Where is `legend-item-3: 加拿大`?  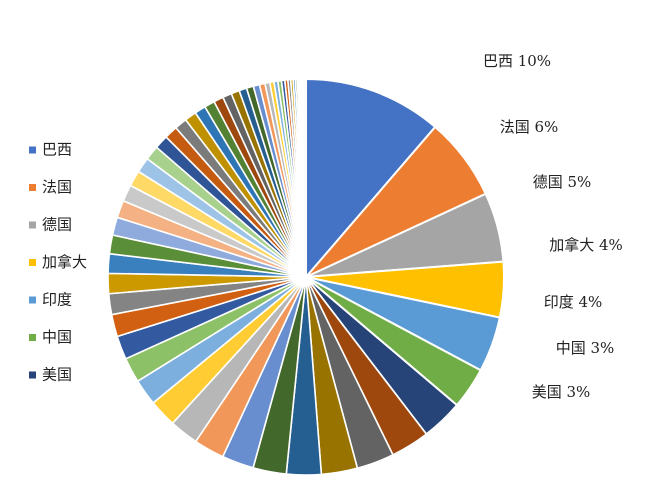
legend-item-3: 加拿大 is located at coordinates (58, 262).